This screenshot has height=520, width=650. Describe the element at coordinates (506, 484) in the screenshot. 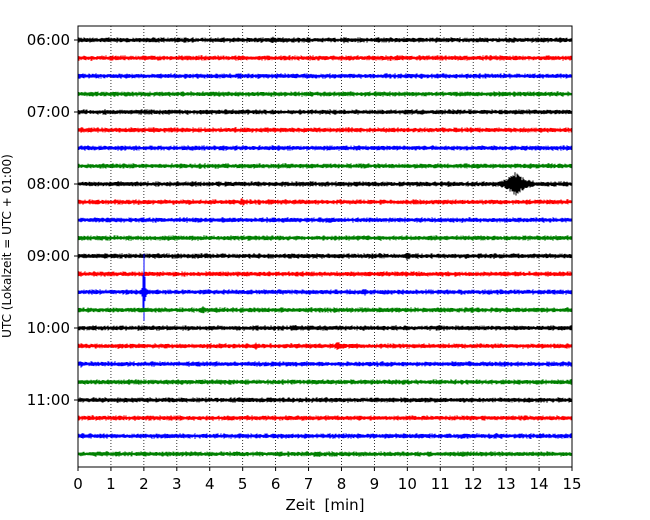

I see `x-tick-label: 13` at that location.